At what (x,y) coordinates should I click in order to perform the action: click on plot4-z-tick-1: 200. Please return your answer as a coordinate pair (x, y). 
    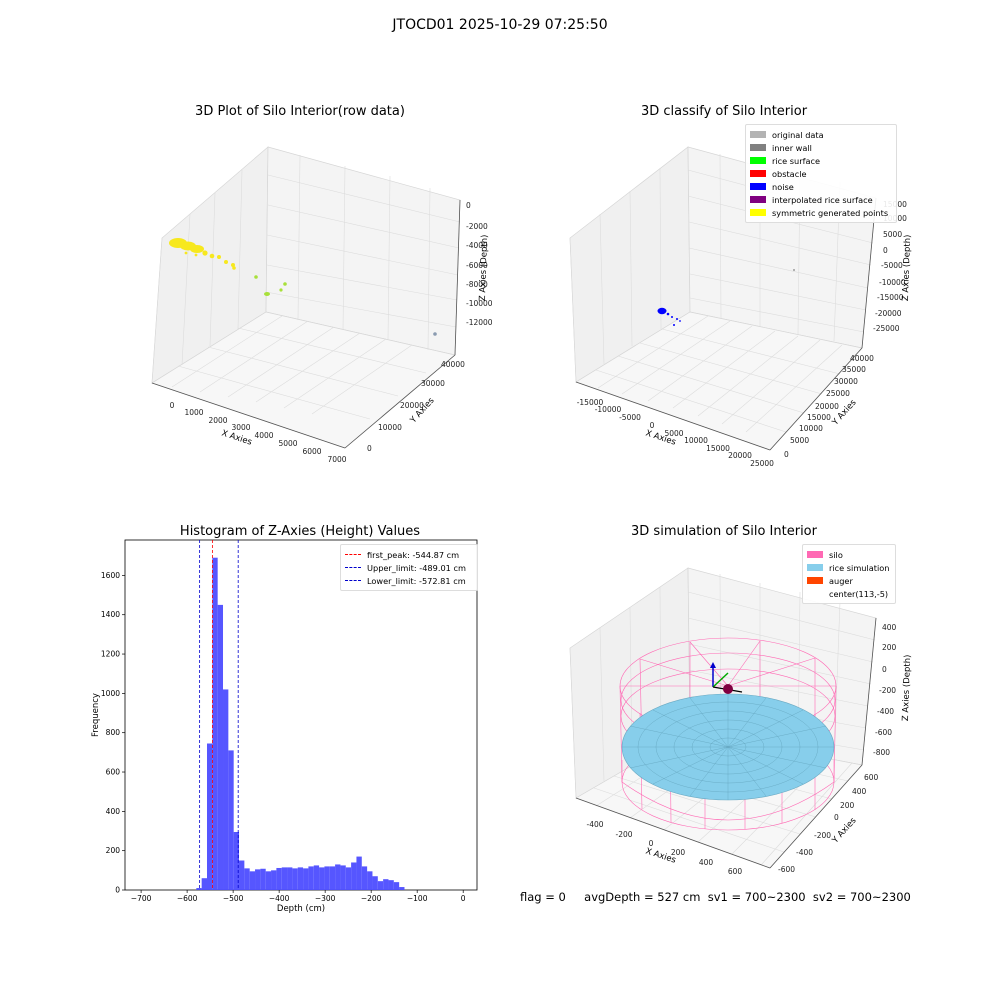
    Looking at the image, I should click on (889, 647).